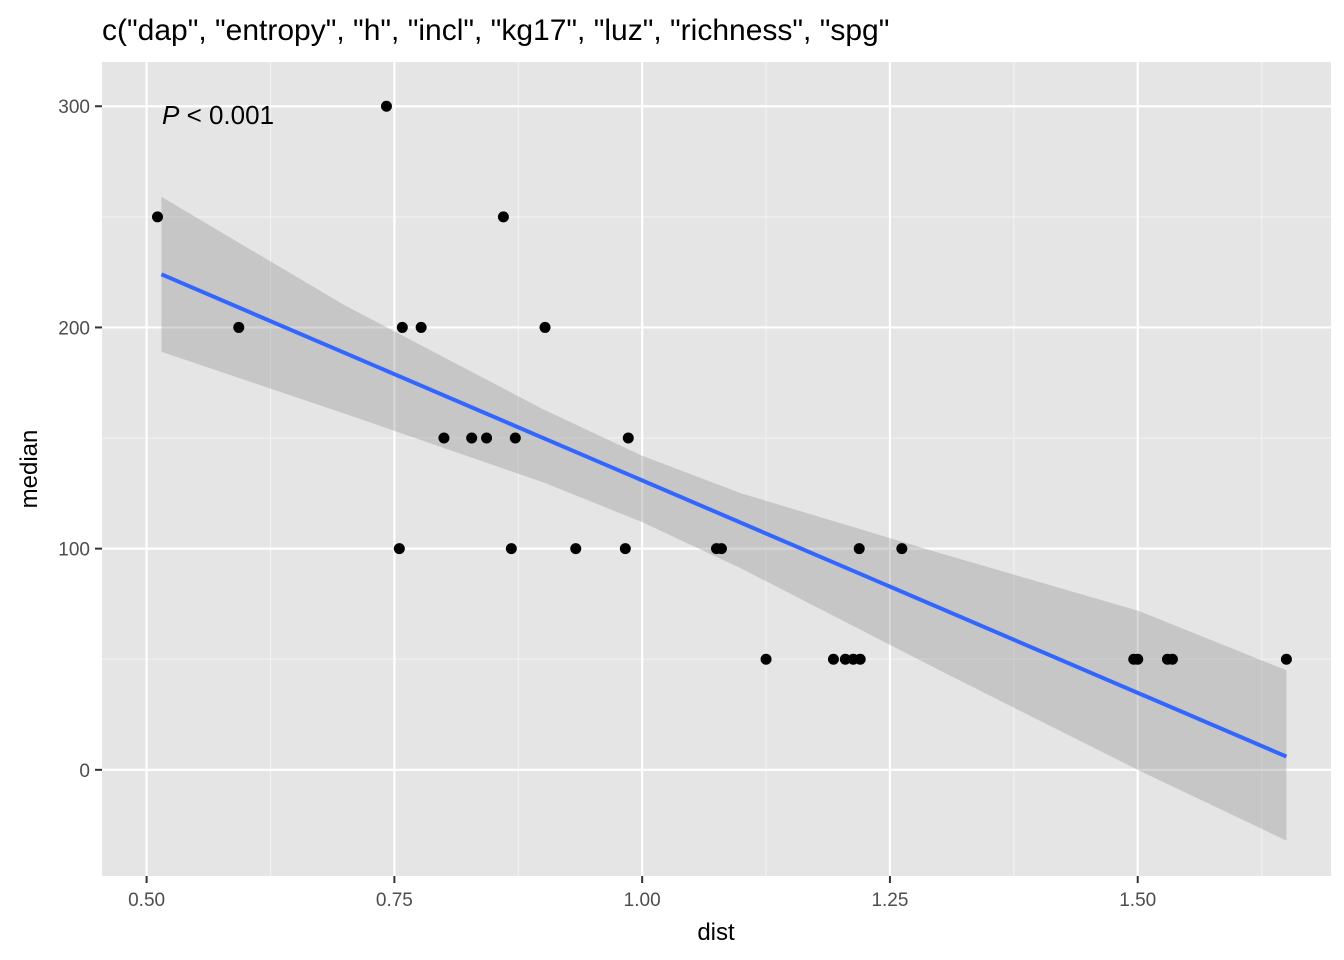 The image size is (1344, 960). Describe the element at coordinates (716, 932) in the screenshot. I see `x-axis-title: dist` at that location.